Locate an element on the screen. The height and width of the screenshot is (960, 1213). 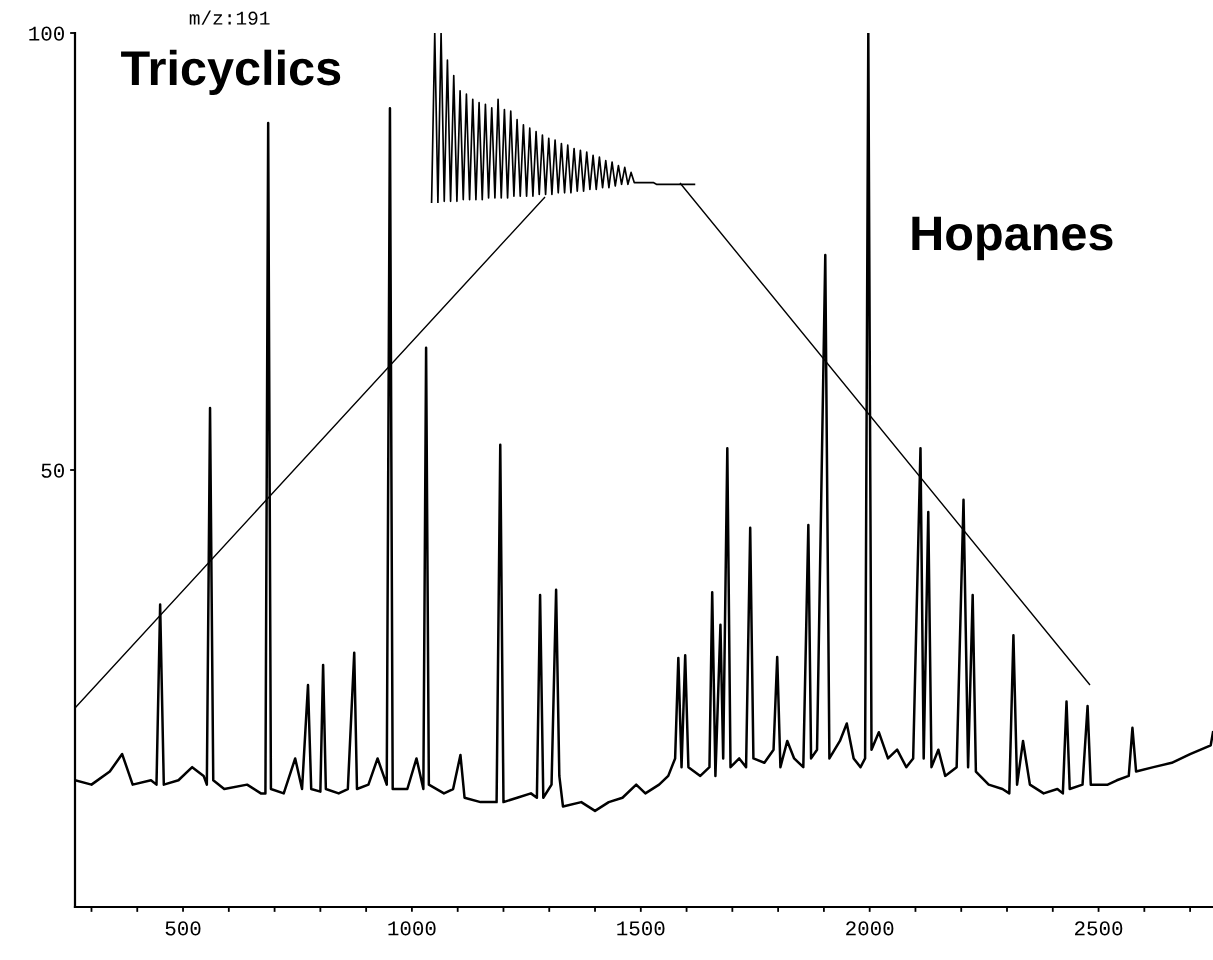
annotation: Hopanes is located at coordinates (1012, 238).